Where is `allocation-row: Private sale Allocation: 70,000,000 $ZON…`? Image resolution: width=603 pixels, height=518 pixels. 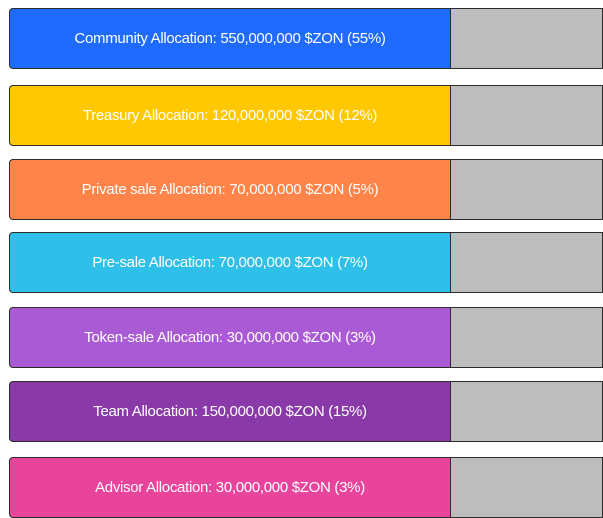 allocation-row: Private sale Allocation: 70,000,000 $ZON… is located at coordinates (306, 189).